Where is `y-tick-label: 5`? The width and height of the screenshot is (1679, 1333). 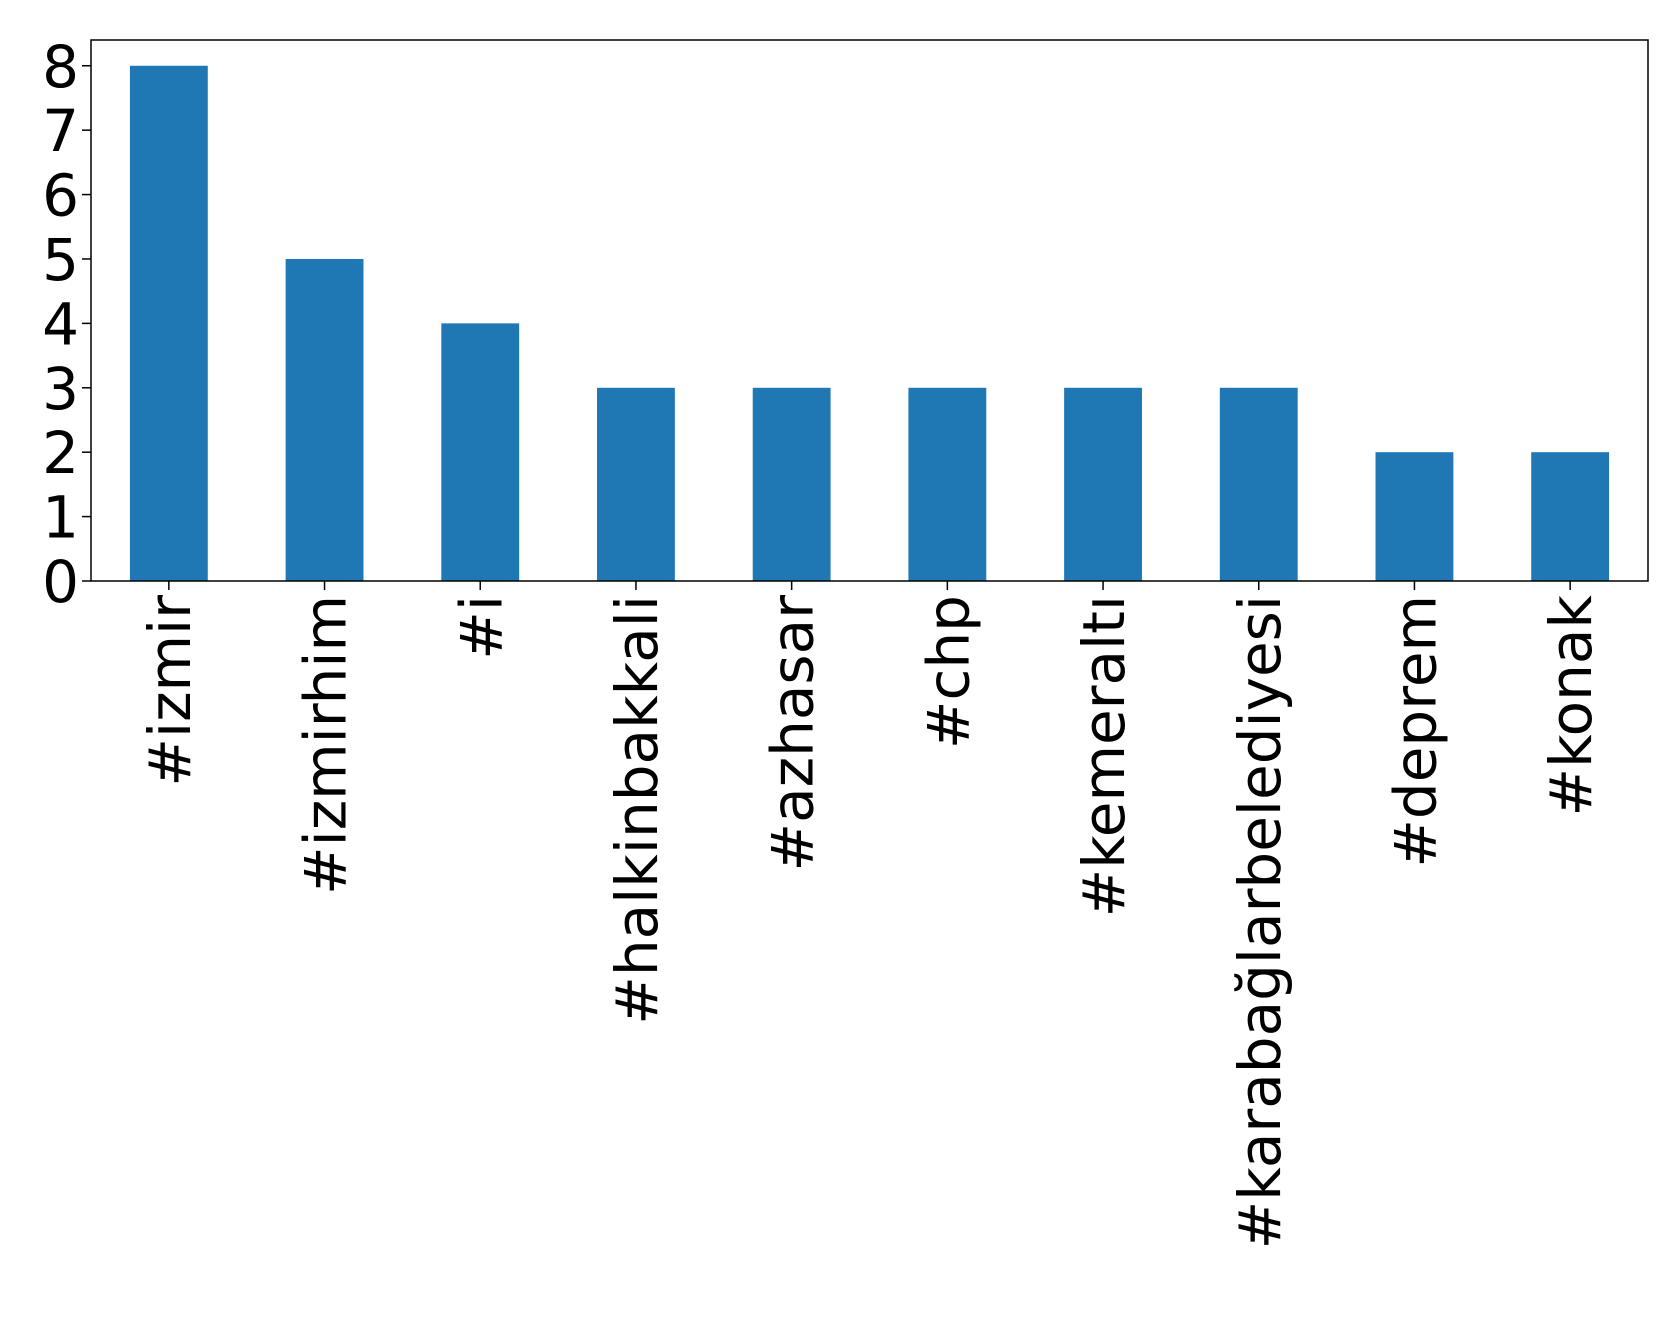
y-tick-label: 5 is located at coordinates (60, 260).